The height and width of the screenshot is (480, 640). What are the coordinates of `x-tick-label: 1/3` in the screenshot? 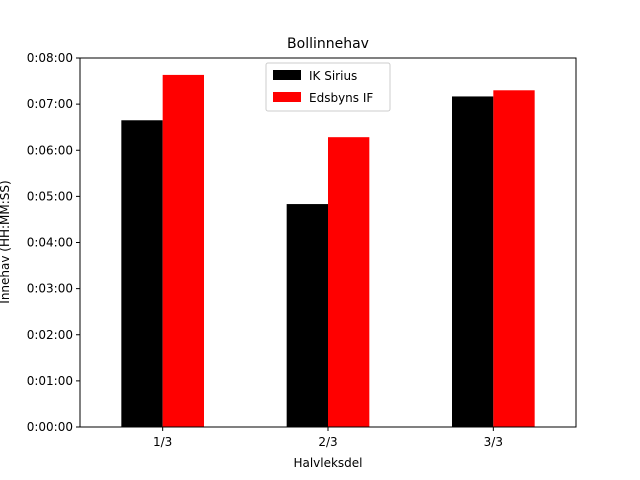 It's located at (162, 442).